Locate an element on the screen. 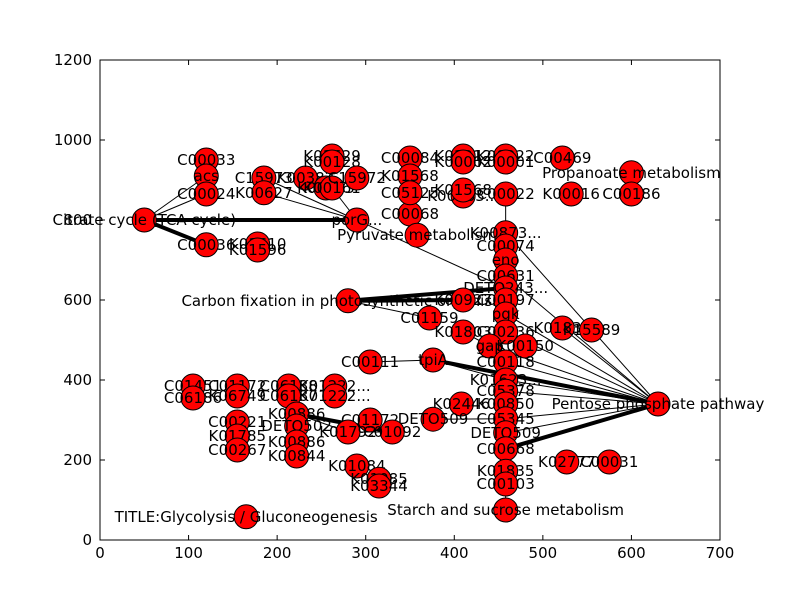 Image resolution: width=800 pixels, height=600 pixels. node-K00927: K00927 is located at coordinates (463, 300).